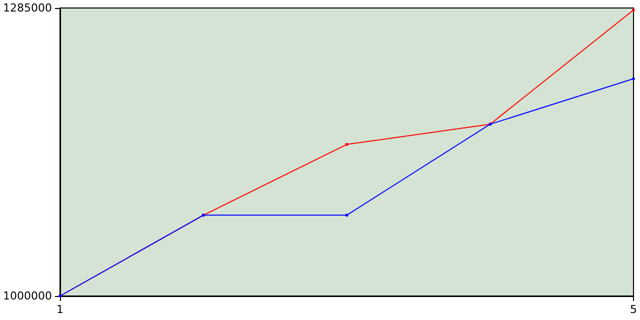  Describe the element at coordinates (27, 8) in the screenshot. I see `y-tick-label: 1285000` at that location.